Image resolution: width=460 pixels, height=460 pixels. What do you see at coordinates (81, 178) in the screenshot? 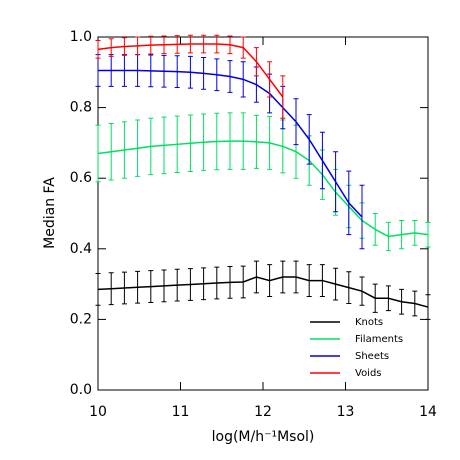
I see `y-tick-label: 0.6` at bounding box center [81, 178].